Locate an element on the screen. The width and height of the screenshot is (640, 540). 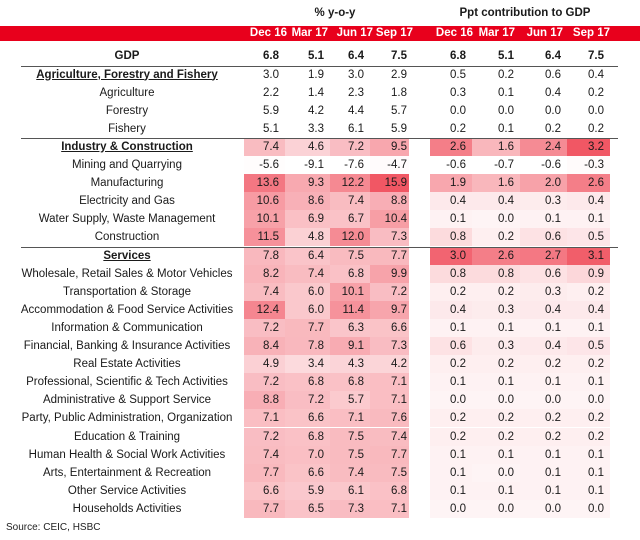
yoy-cell: 5.9 is located at coordinates (399, 128).